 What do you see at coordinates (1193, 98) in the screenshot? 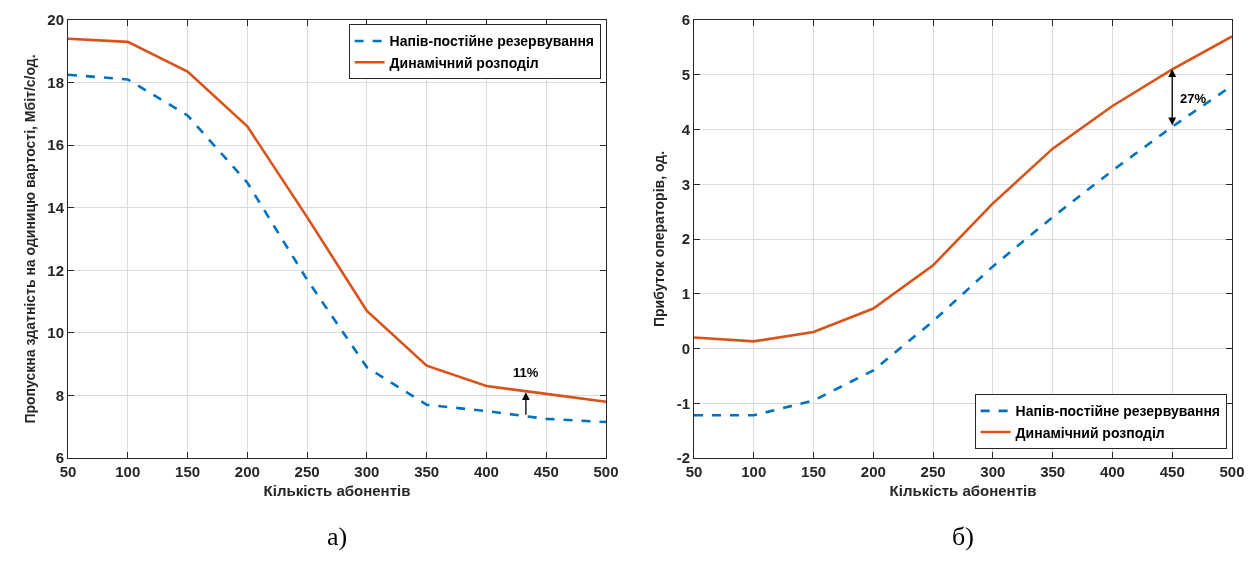
I see `annotation: 27%` at bounding box center [1193, 98].